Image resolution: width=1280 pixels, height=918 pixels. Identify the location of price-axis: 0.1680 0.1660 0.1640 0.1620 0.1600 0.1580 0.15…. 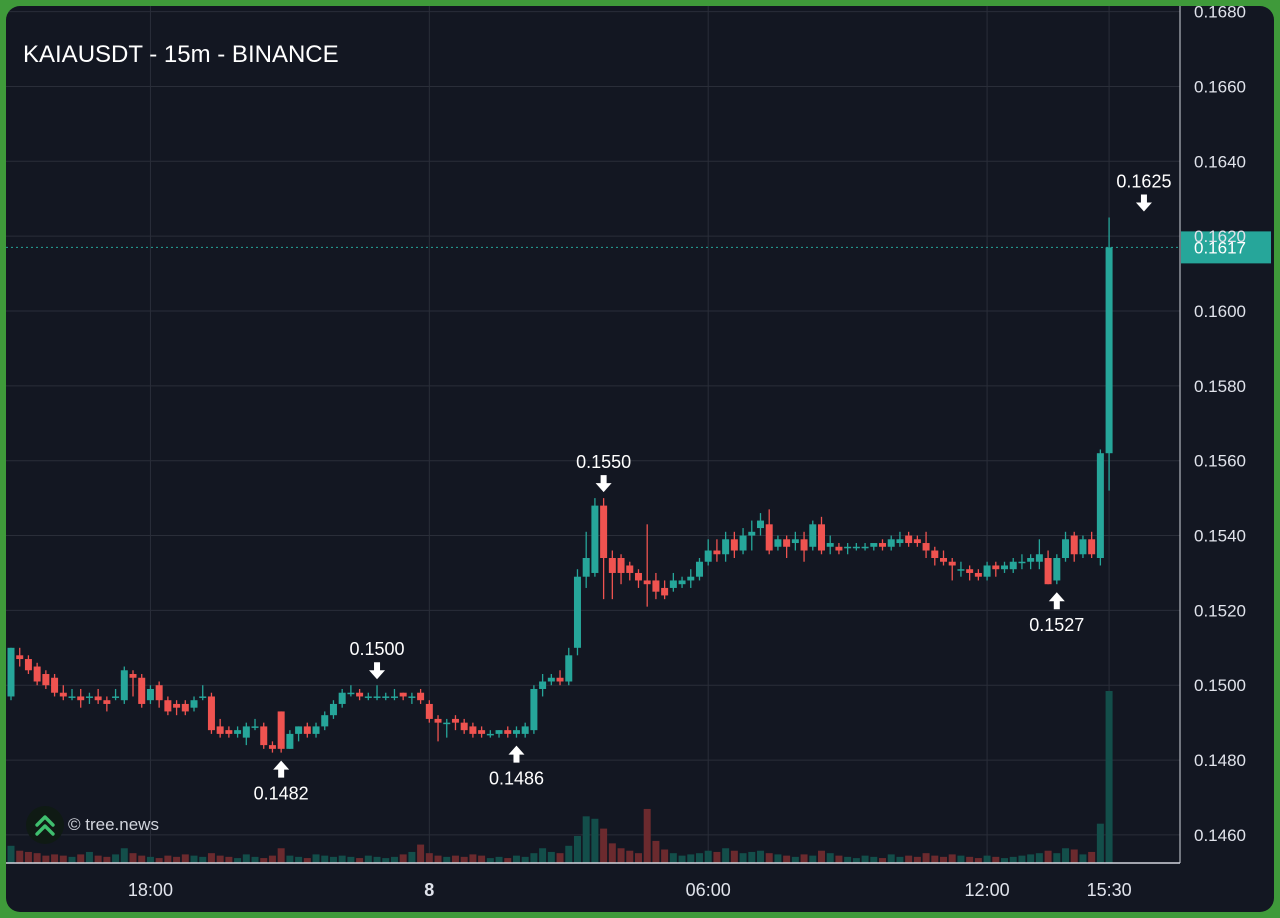
(1212, 434).